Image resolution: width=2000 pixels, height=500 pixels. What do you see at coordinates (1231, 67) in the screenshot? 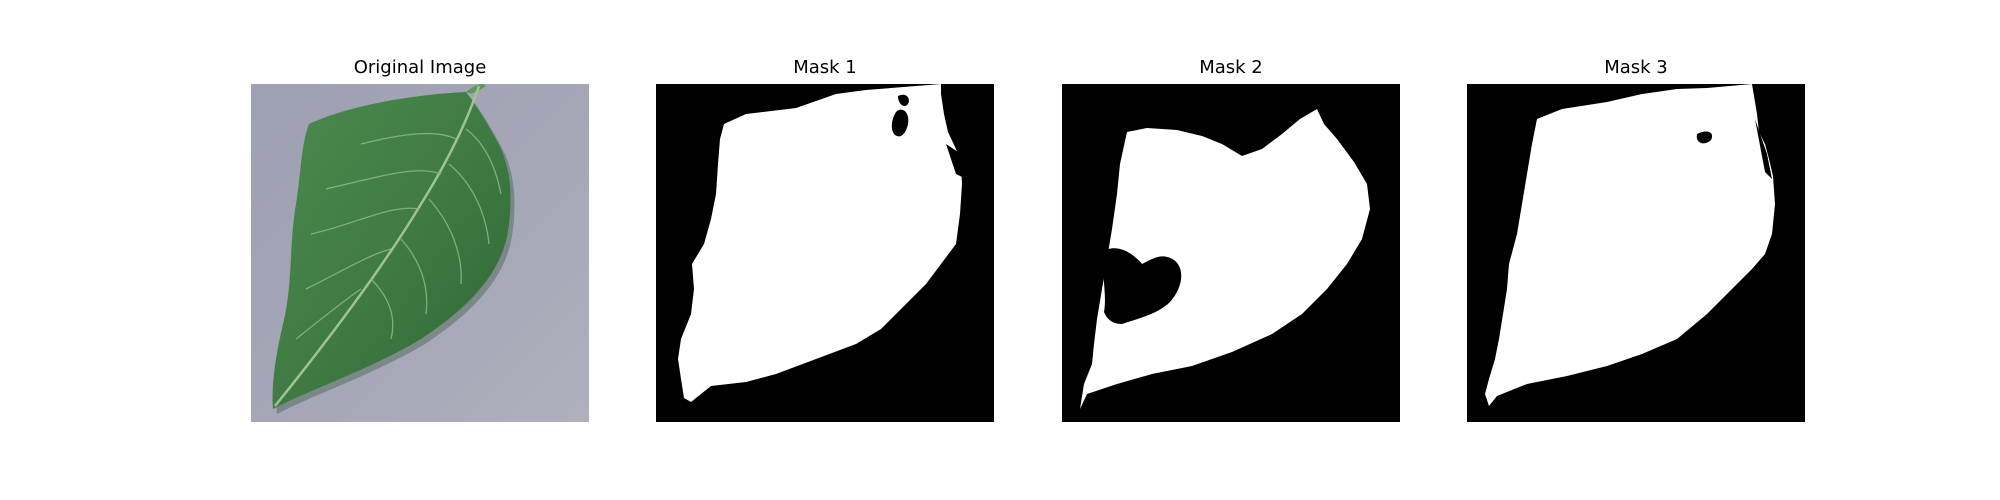
I see `panel-title-mask-2: Mask 2` at bounding box center [1231, 67].